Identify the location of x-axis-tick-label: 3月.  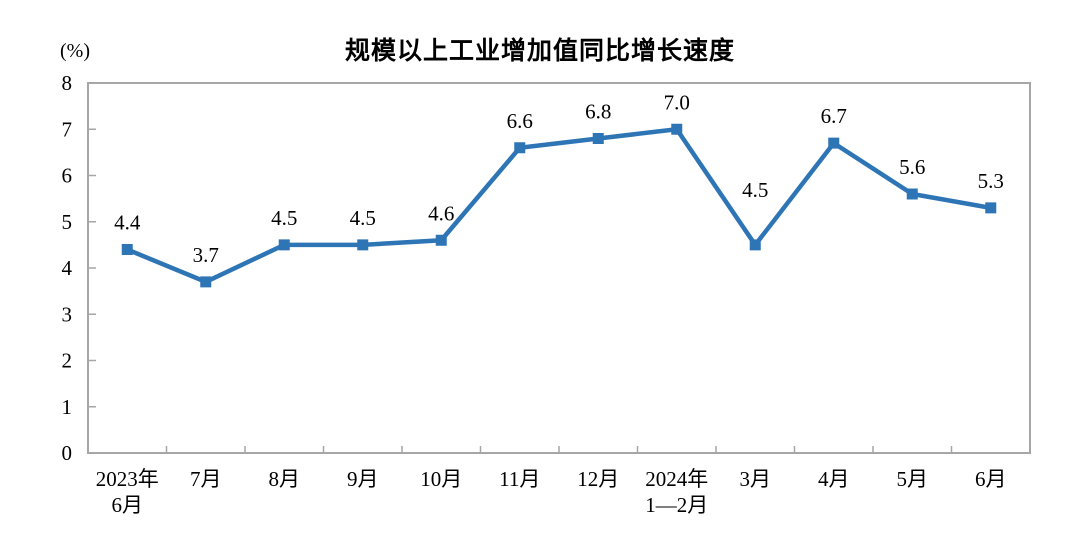
(756, 479).